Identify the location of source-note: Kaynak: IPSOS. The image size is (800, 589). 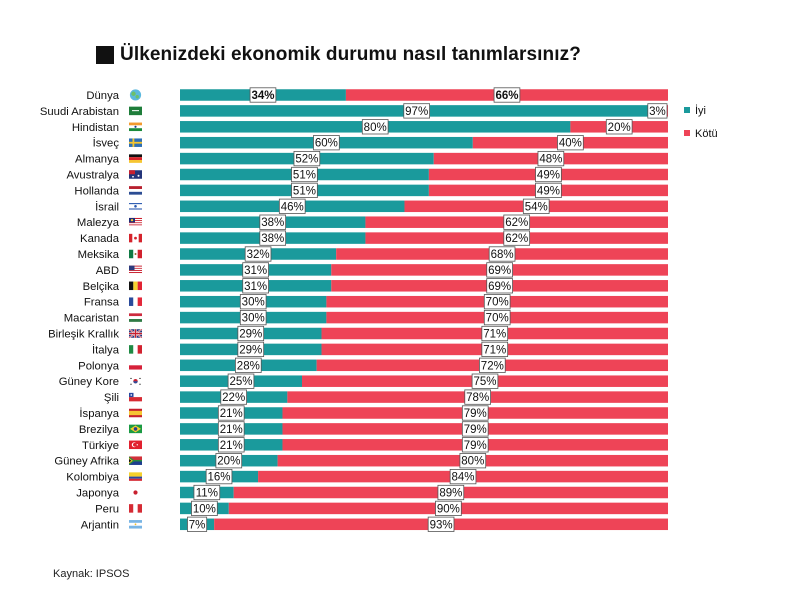
(91, 574).